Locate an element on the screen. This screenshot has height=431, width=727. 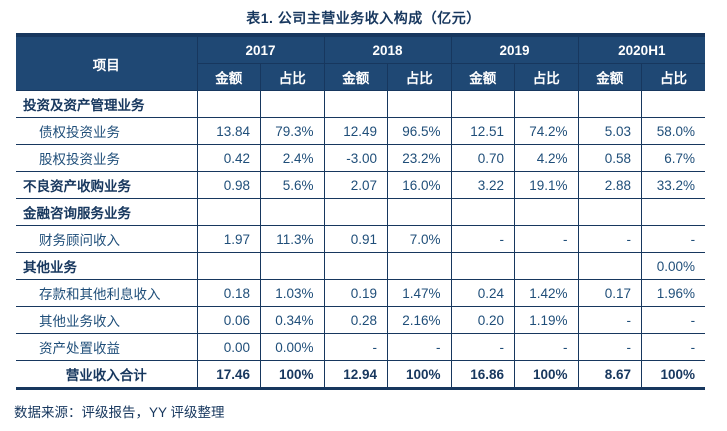
table-row: 投资及资产管理业务 is located at coordinates (361, 104).